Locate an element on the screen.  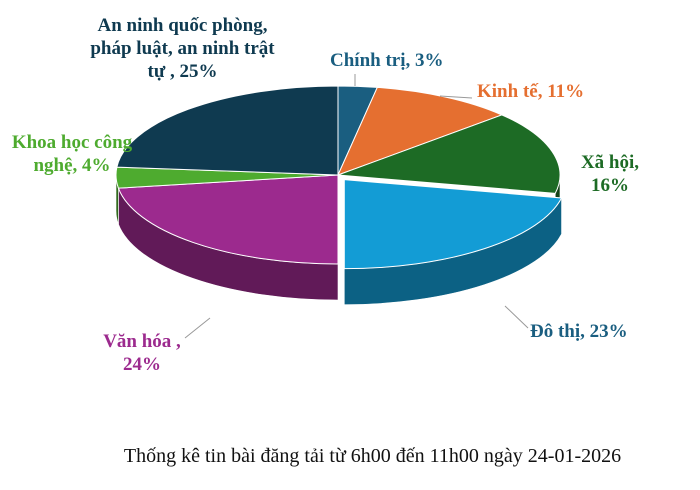
label-xa-hoi: Xã hội, 16% is located at coordinates (610, 174).